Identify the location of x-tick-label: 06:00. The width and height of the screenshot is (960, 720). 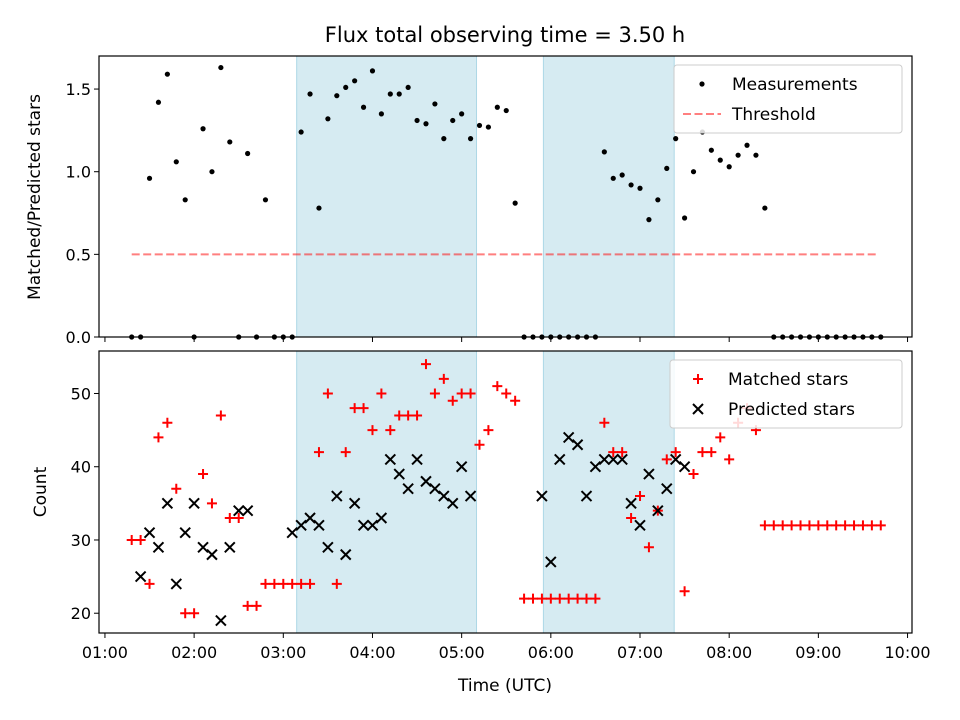
(551, 652).